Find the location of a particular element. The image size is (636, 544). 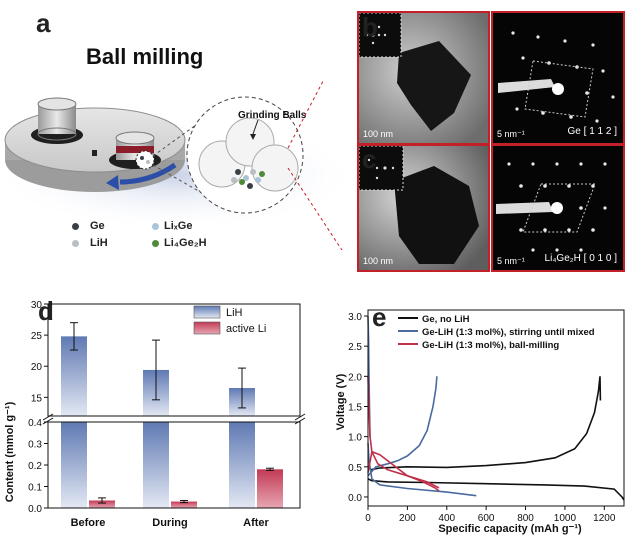

bar-activeli-after is located at coordinates (270, 488).